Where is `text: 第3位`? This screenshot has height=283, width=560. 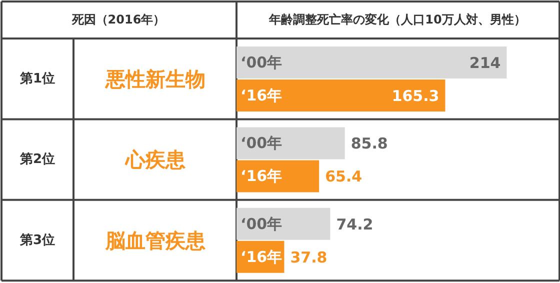 text: 第3位 is located at coordinates (37, 240).